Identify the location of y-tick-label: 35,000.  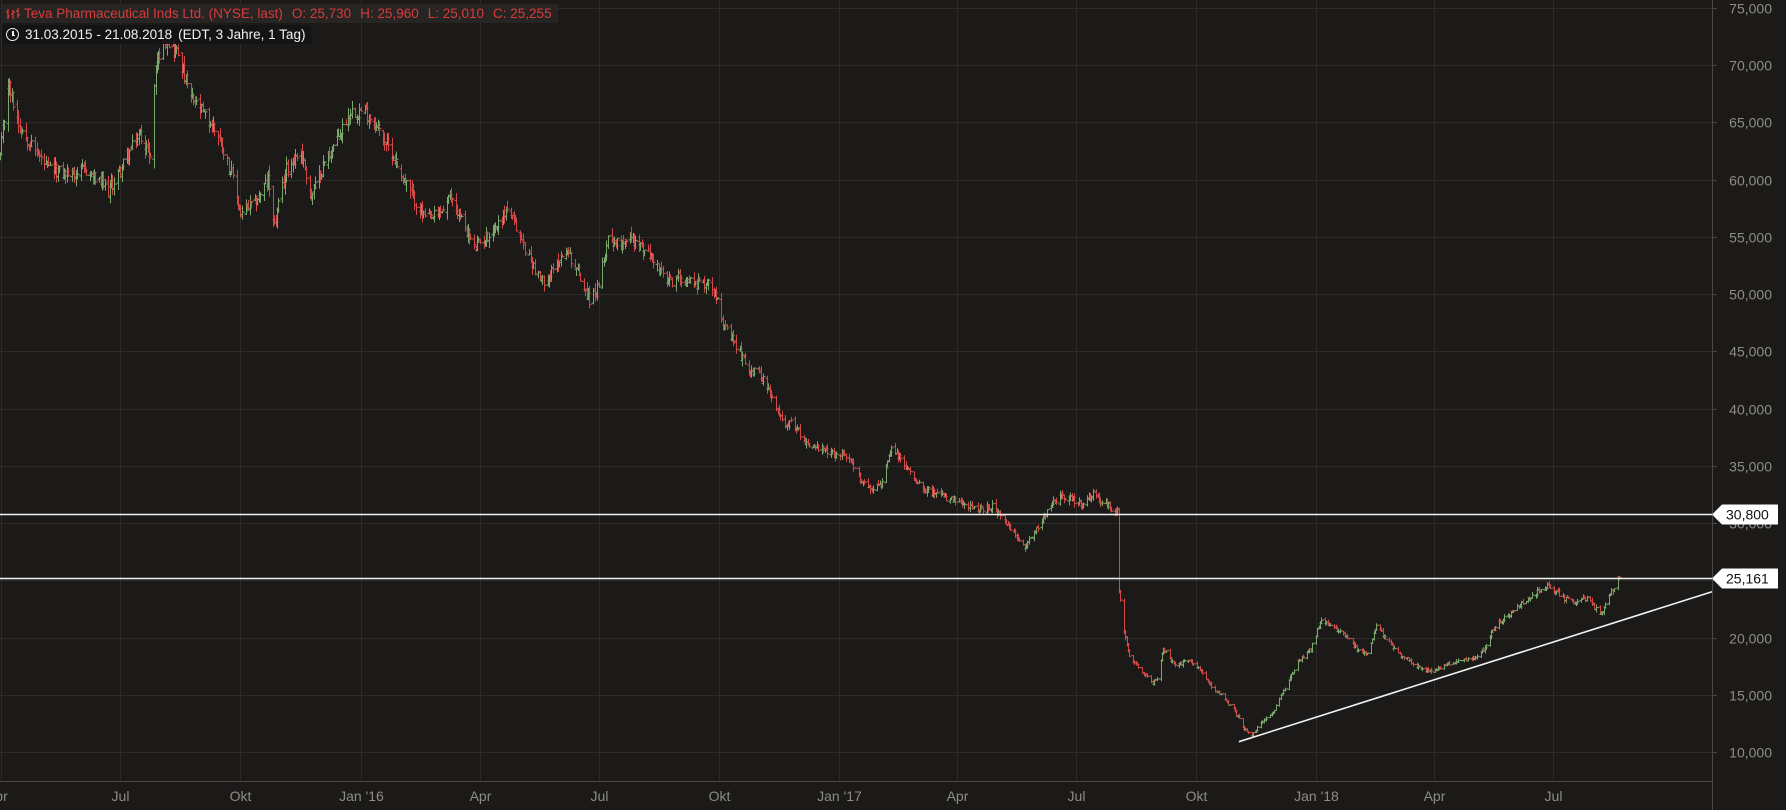
(1750, 467).